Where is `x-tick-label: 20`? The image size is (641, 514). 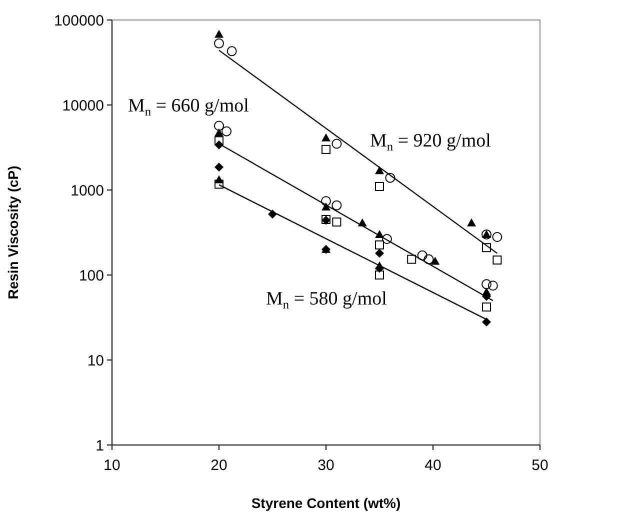
x-tick-label: 20 is located at coordinates (219, 465).